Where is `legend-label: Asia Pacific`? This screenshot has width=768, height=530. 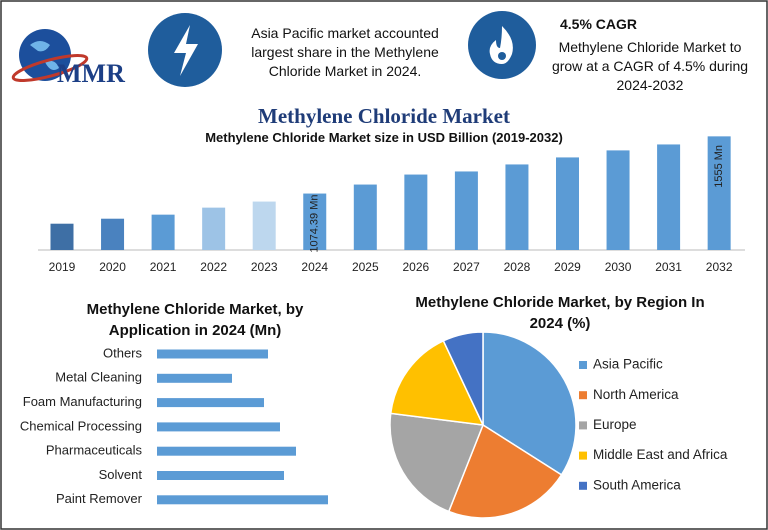 legend-label: Asia Pacific is located at coordinates (628, 364).